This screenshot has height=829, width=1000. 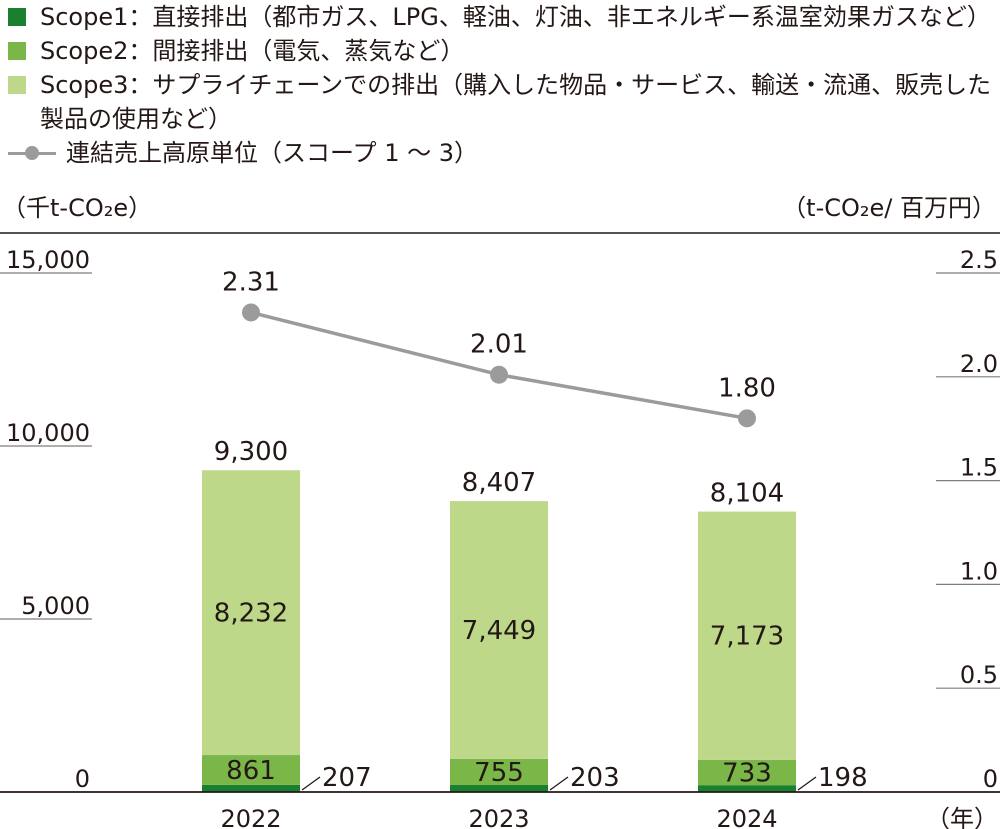 I want to click on legend-intensity-label: 連結売上高原単位（スコープ 1 ～ 3）, so click(x=272, y=153).